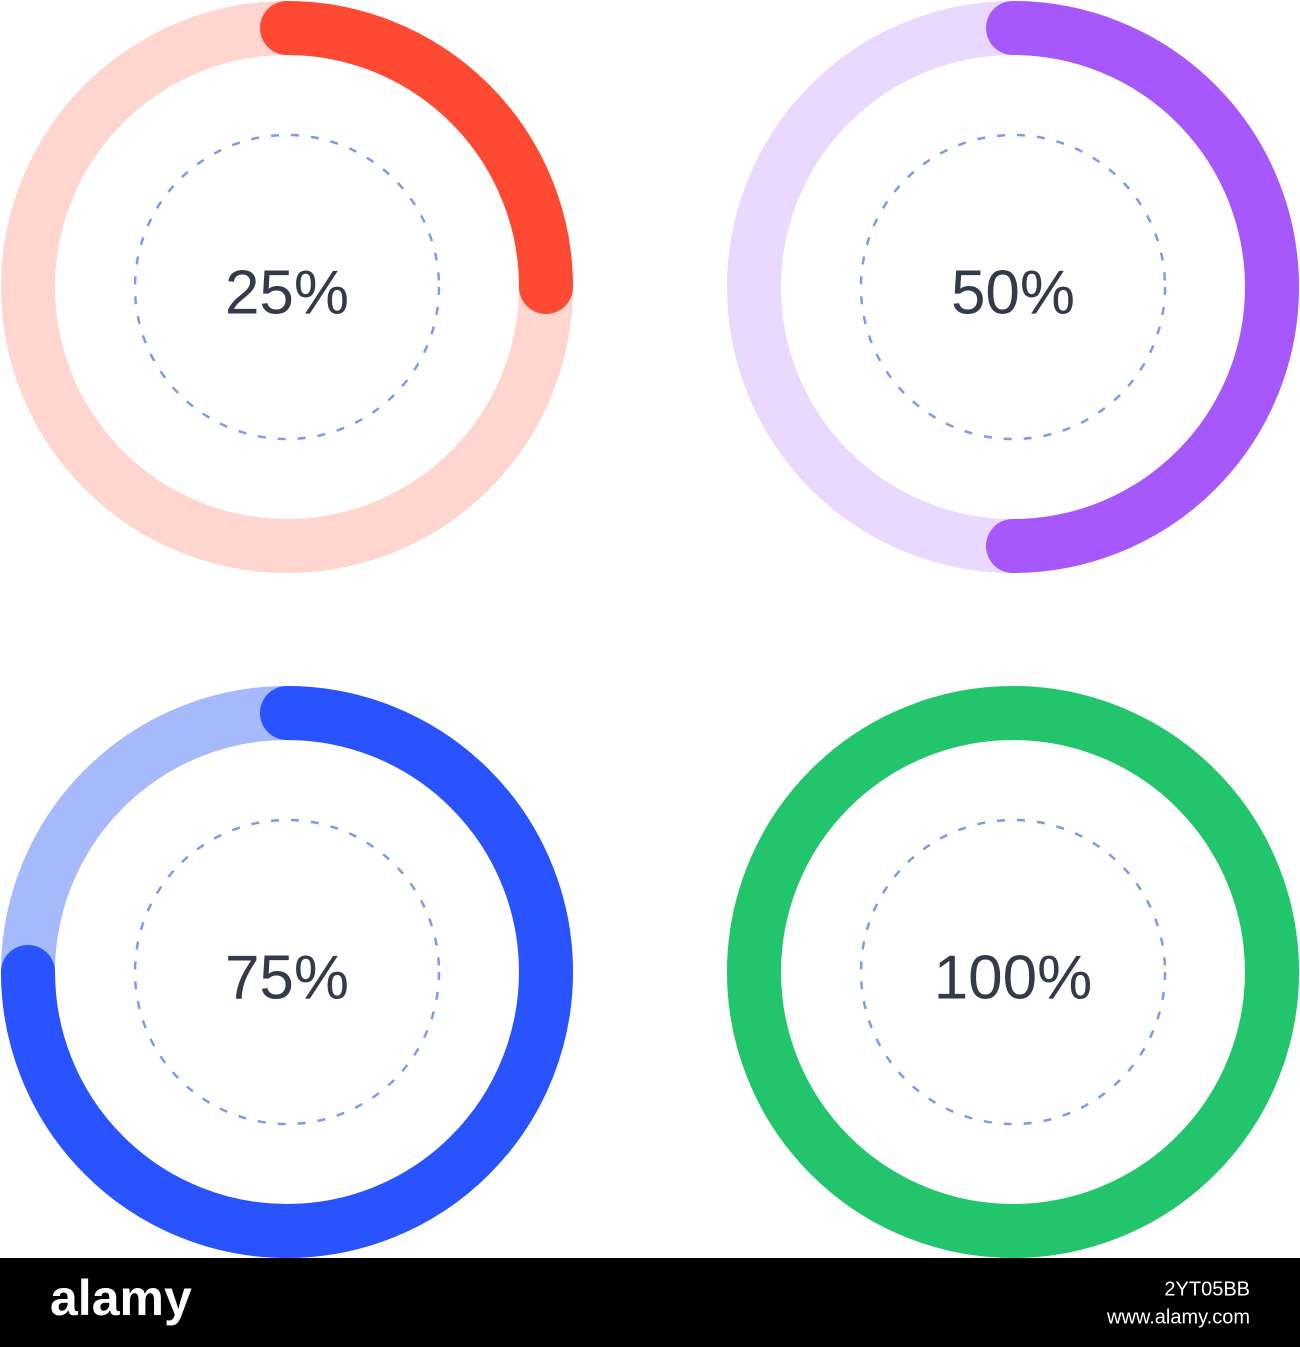 This screenshot has height=1347, width=1300. What do you see at coordinates (1013, 292) in the screenshot?
I see `value-label: 50%` at bounding box center [1013, 292].